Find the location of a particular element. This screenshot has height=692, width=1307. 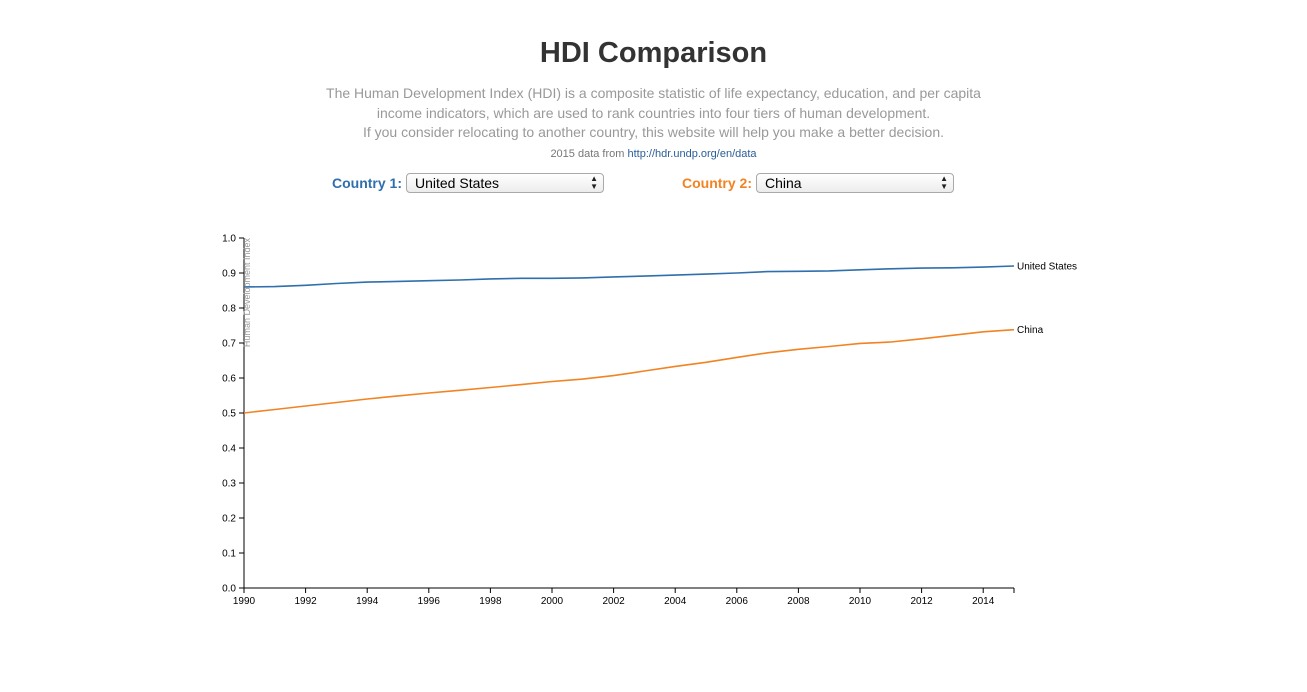

data-source-link: http://hdr.undp.org/en/data is located at coordinates (692, 154).